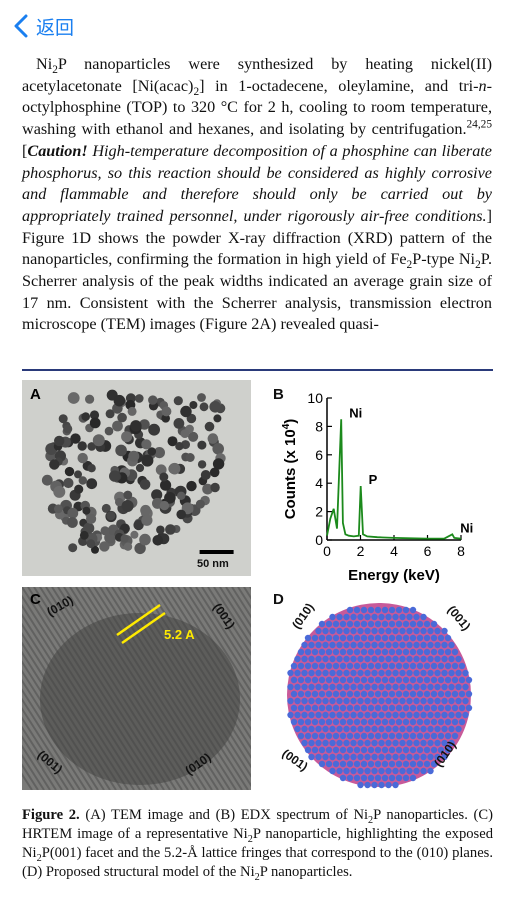  I want to click on panel-c-hrtem-image: C 5.2 A (010) (001) (001) (010), so click(136, 688).